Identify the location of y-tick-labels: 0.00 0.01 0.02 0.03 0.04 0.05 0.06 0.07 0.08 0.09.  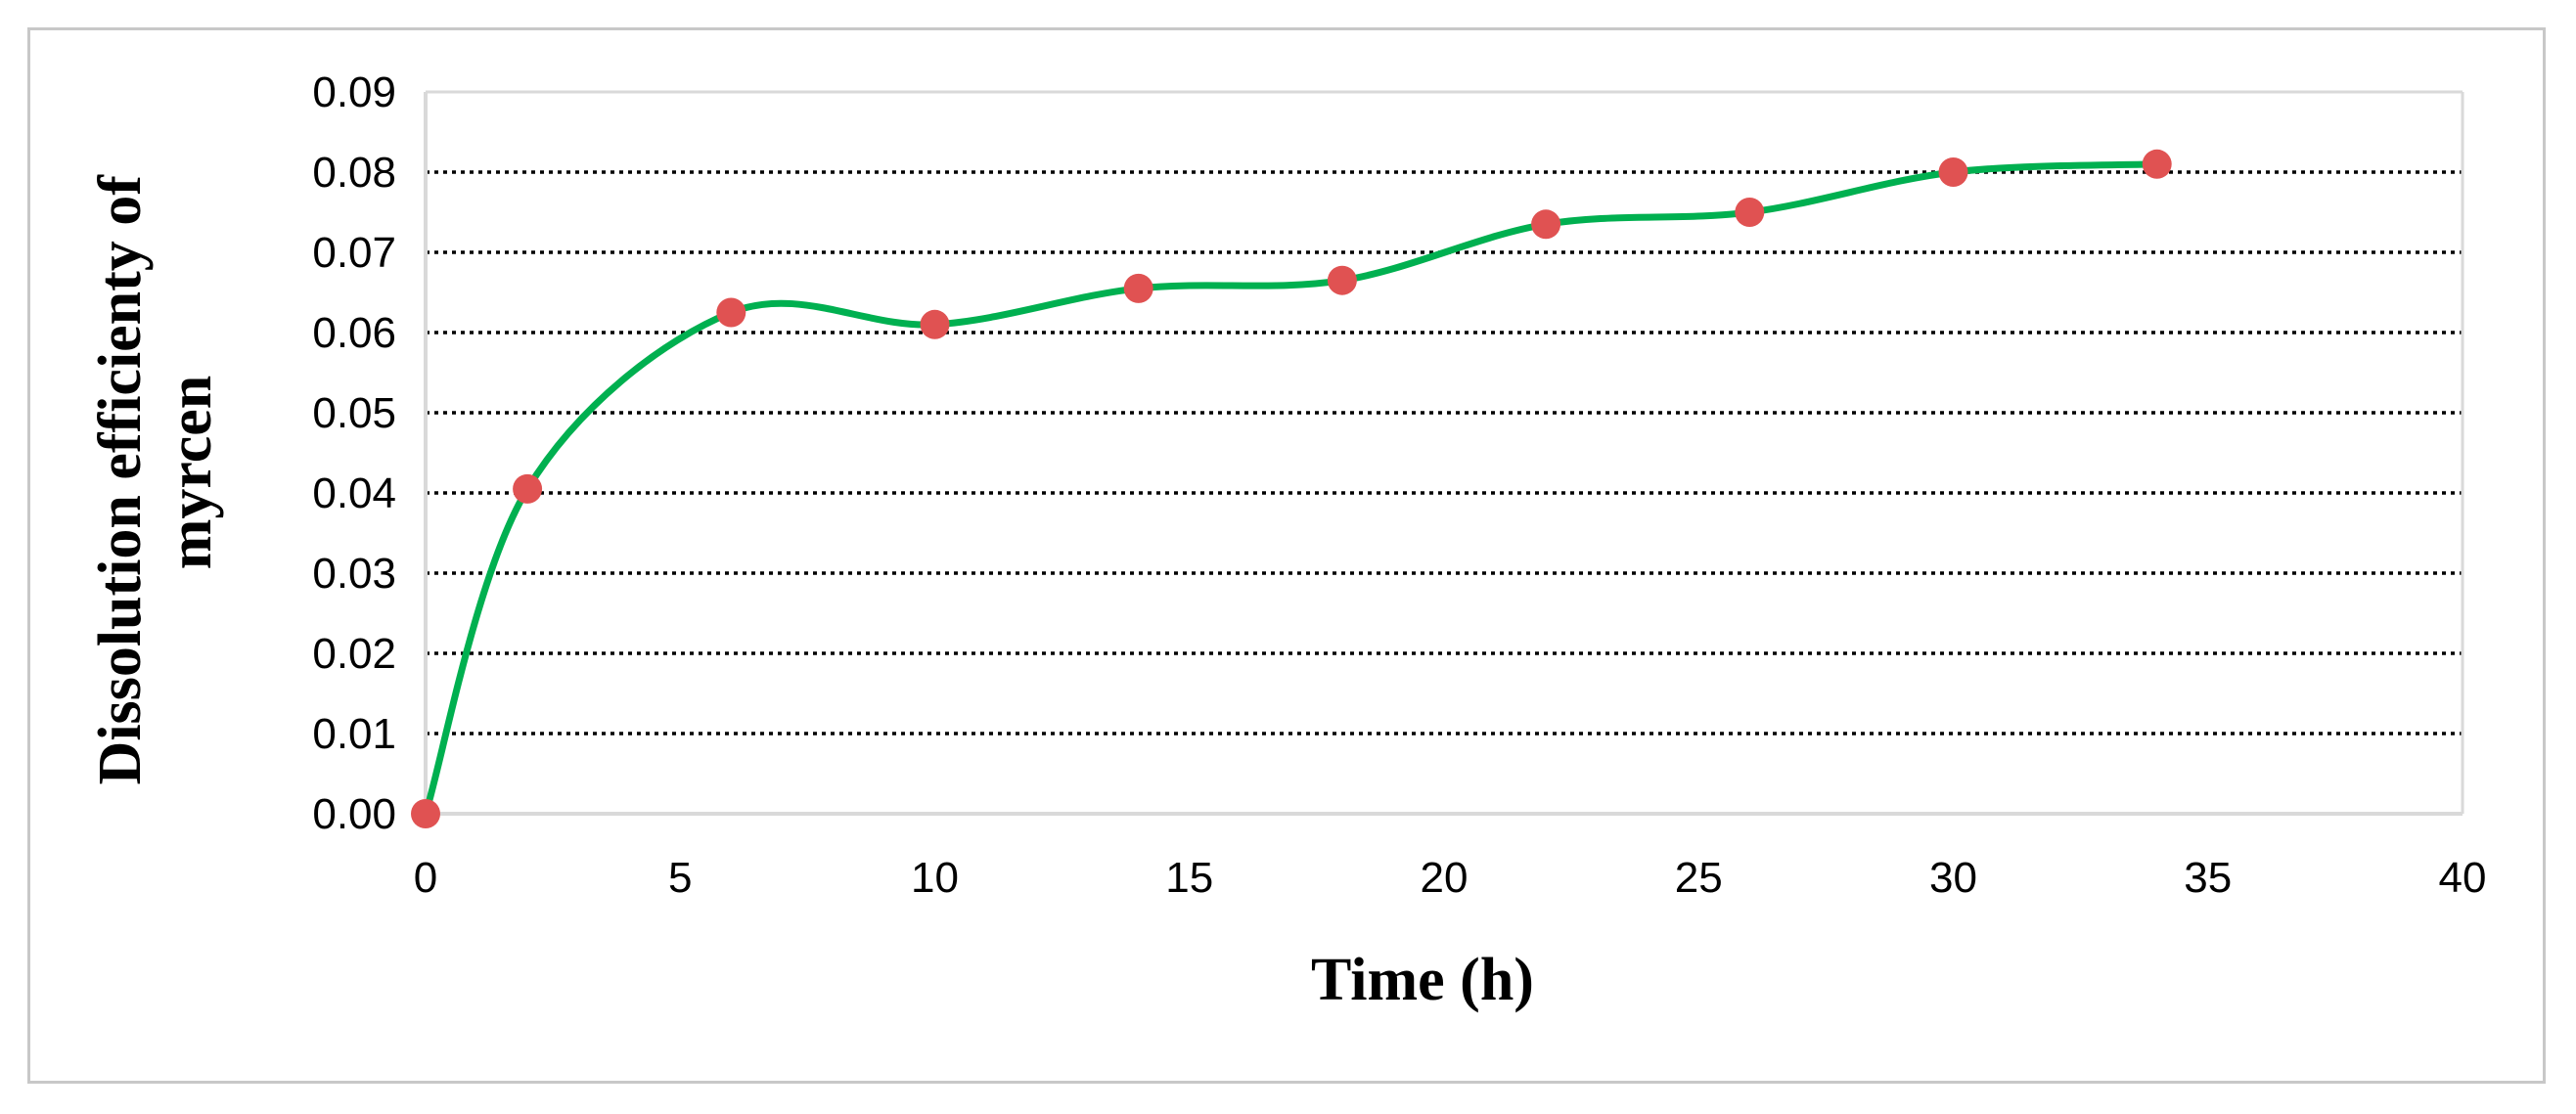
(354, 453).